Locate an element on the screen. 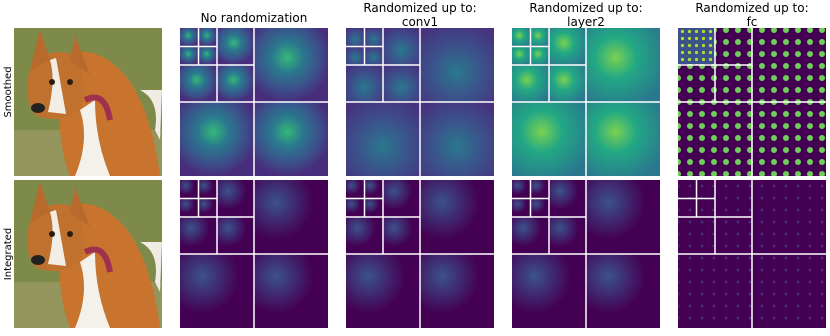  row-label: Integrated is located at coordinates (8, 254).